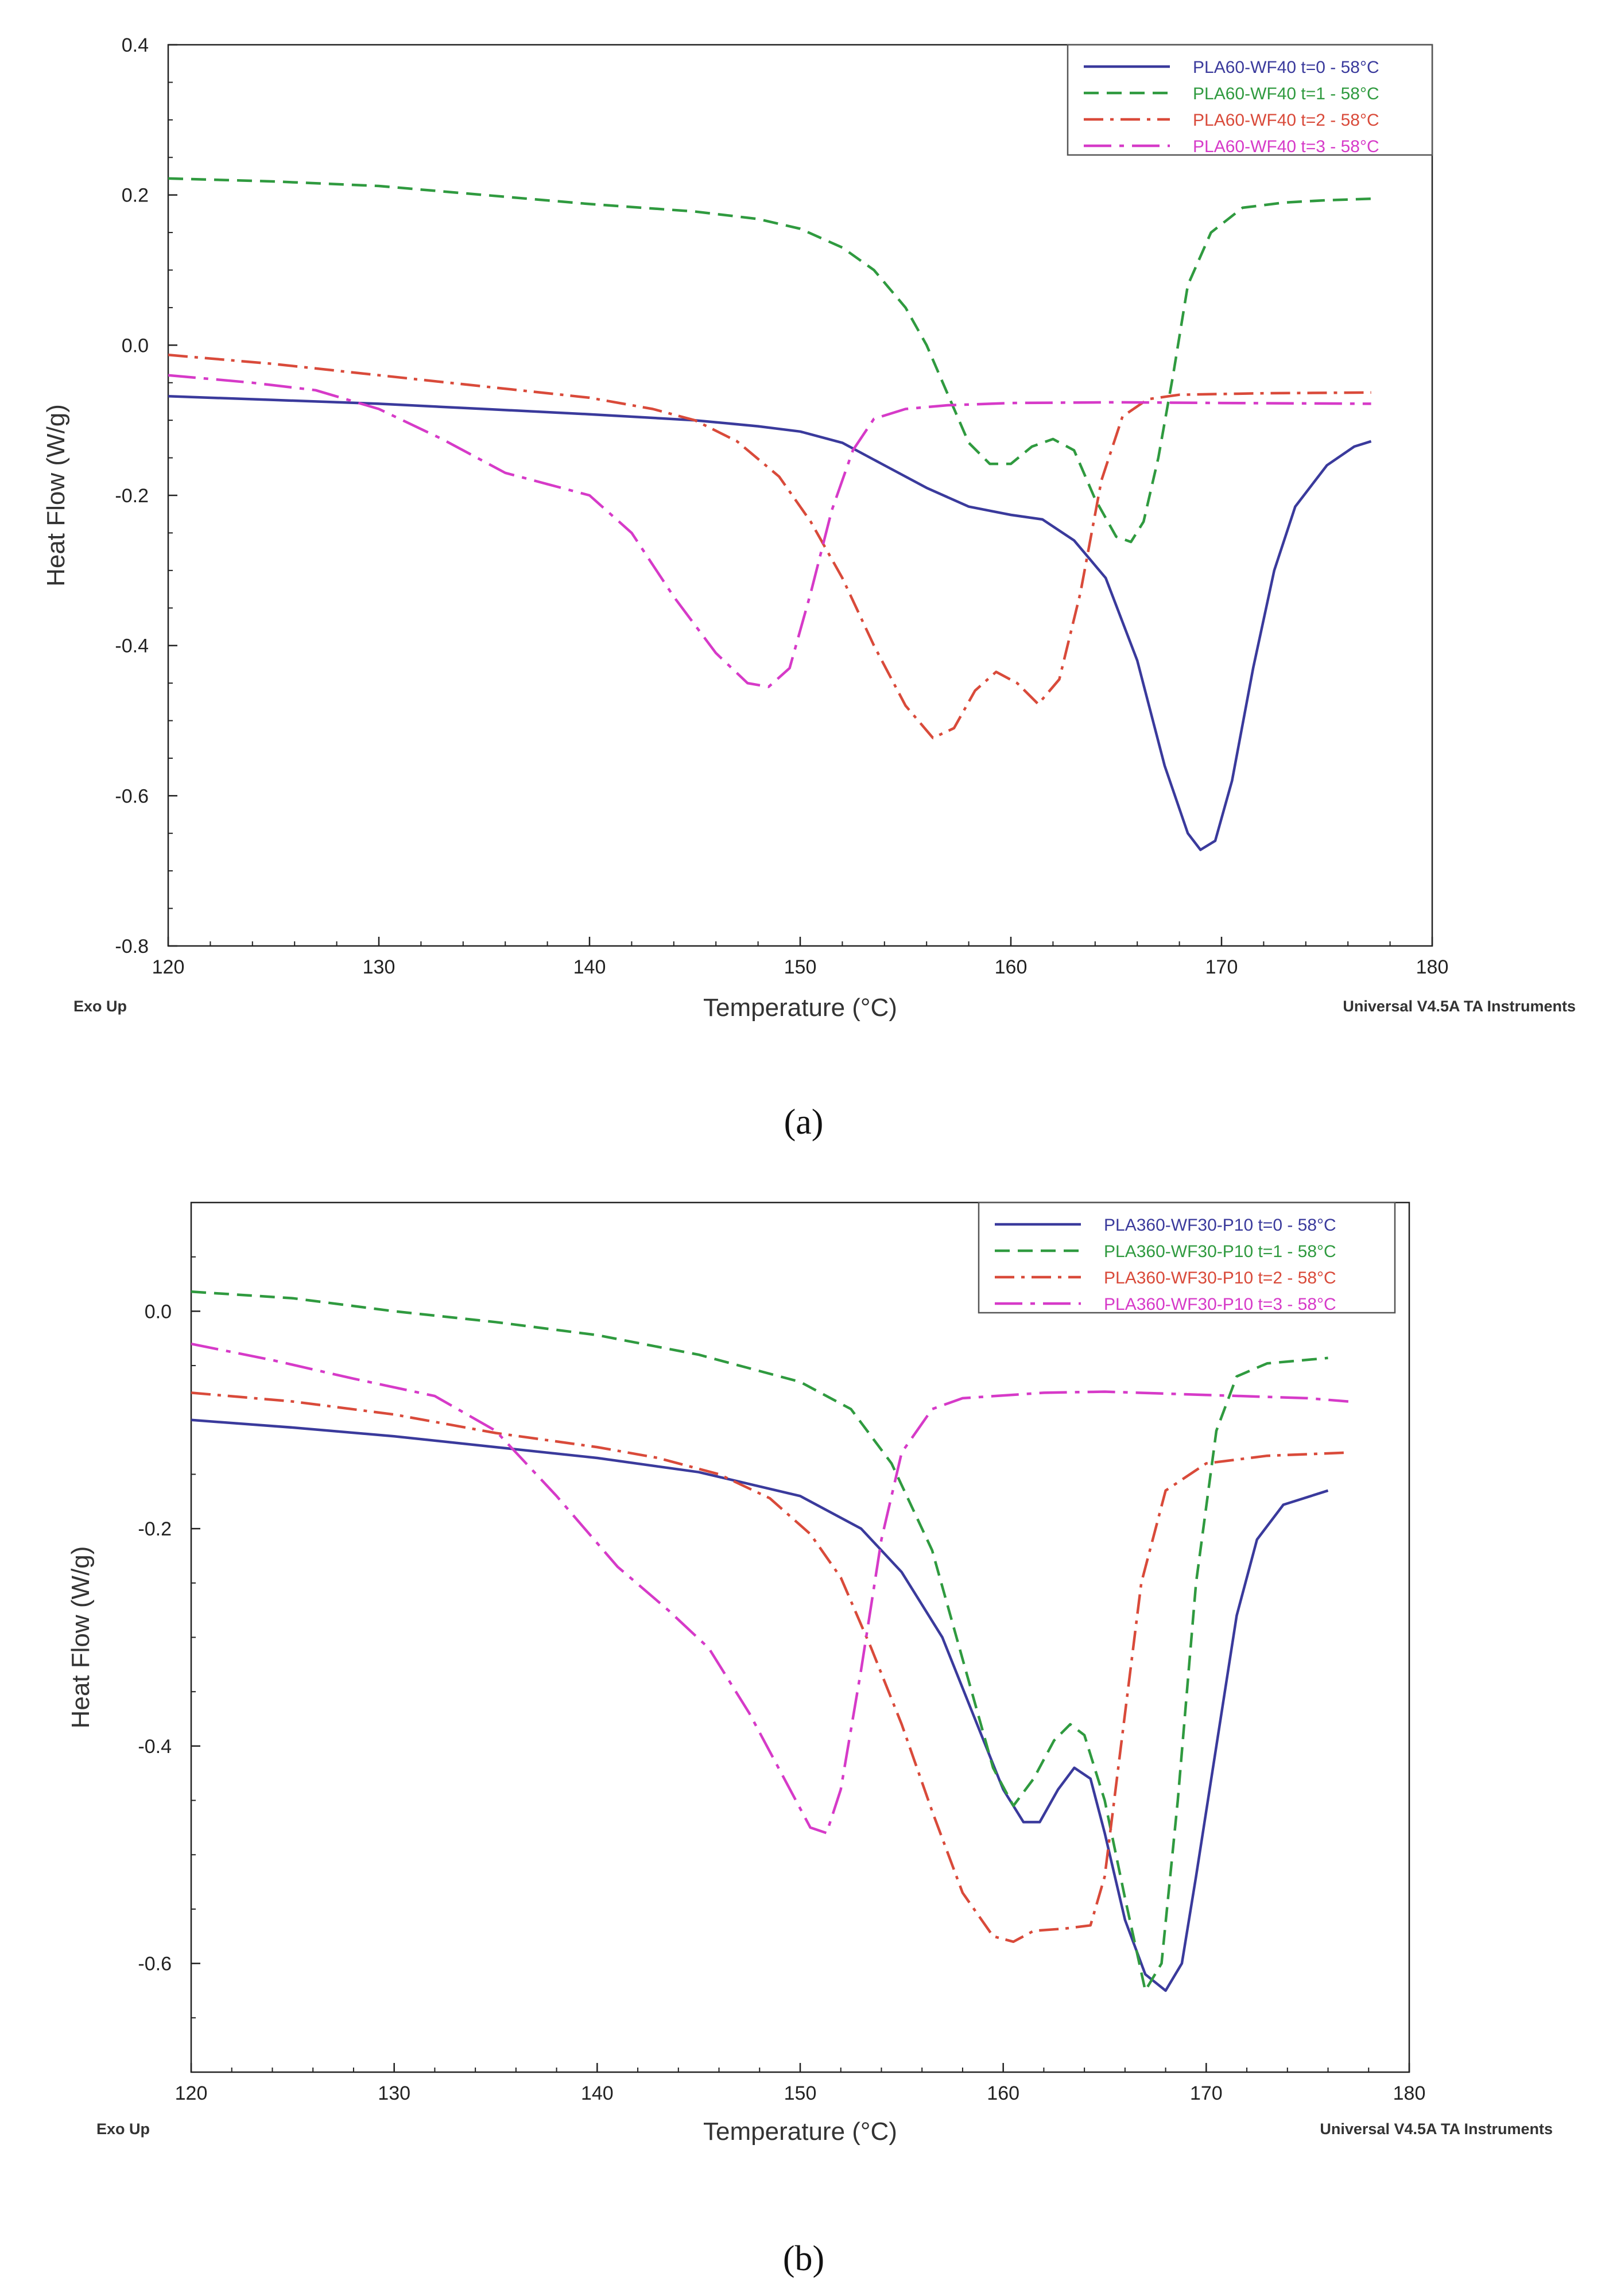 The width and height of the screenshot is (1609, 2296). Describe the element at coordinates (1286, 93) in the screenshot. I see `legend-label: PLA60-WF40 t=1 - 58°C` at that location.